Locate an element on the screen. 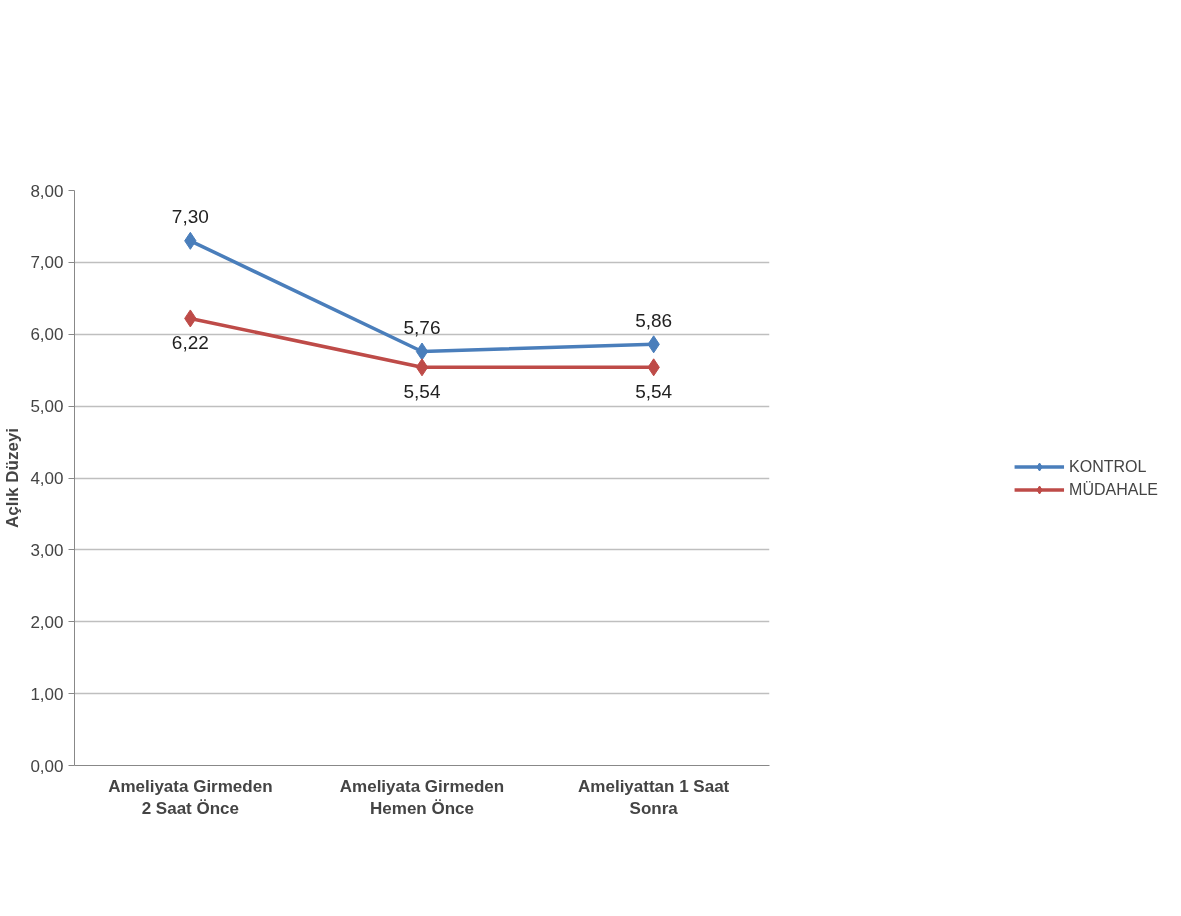  data-label: 5,86 is located at coordinates (654, 320).